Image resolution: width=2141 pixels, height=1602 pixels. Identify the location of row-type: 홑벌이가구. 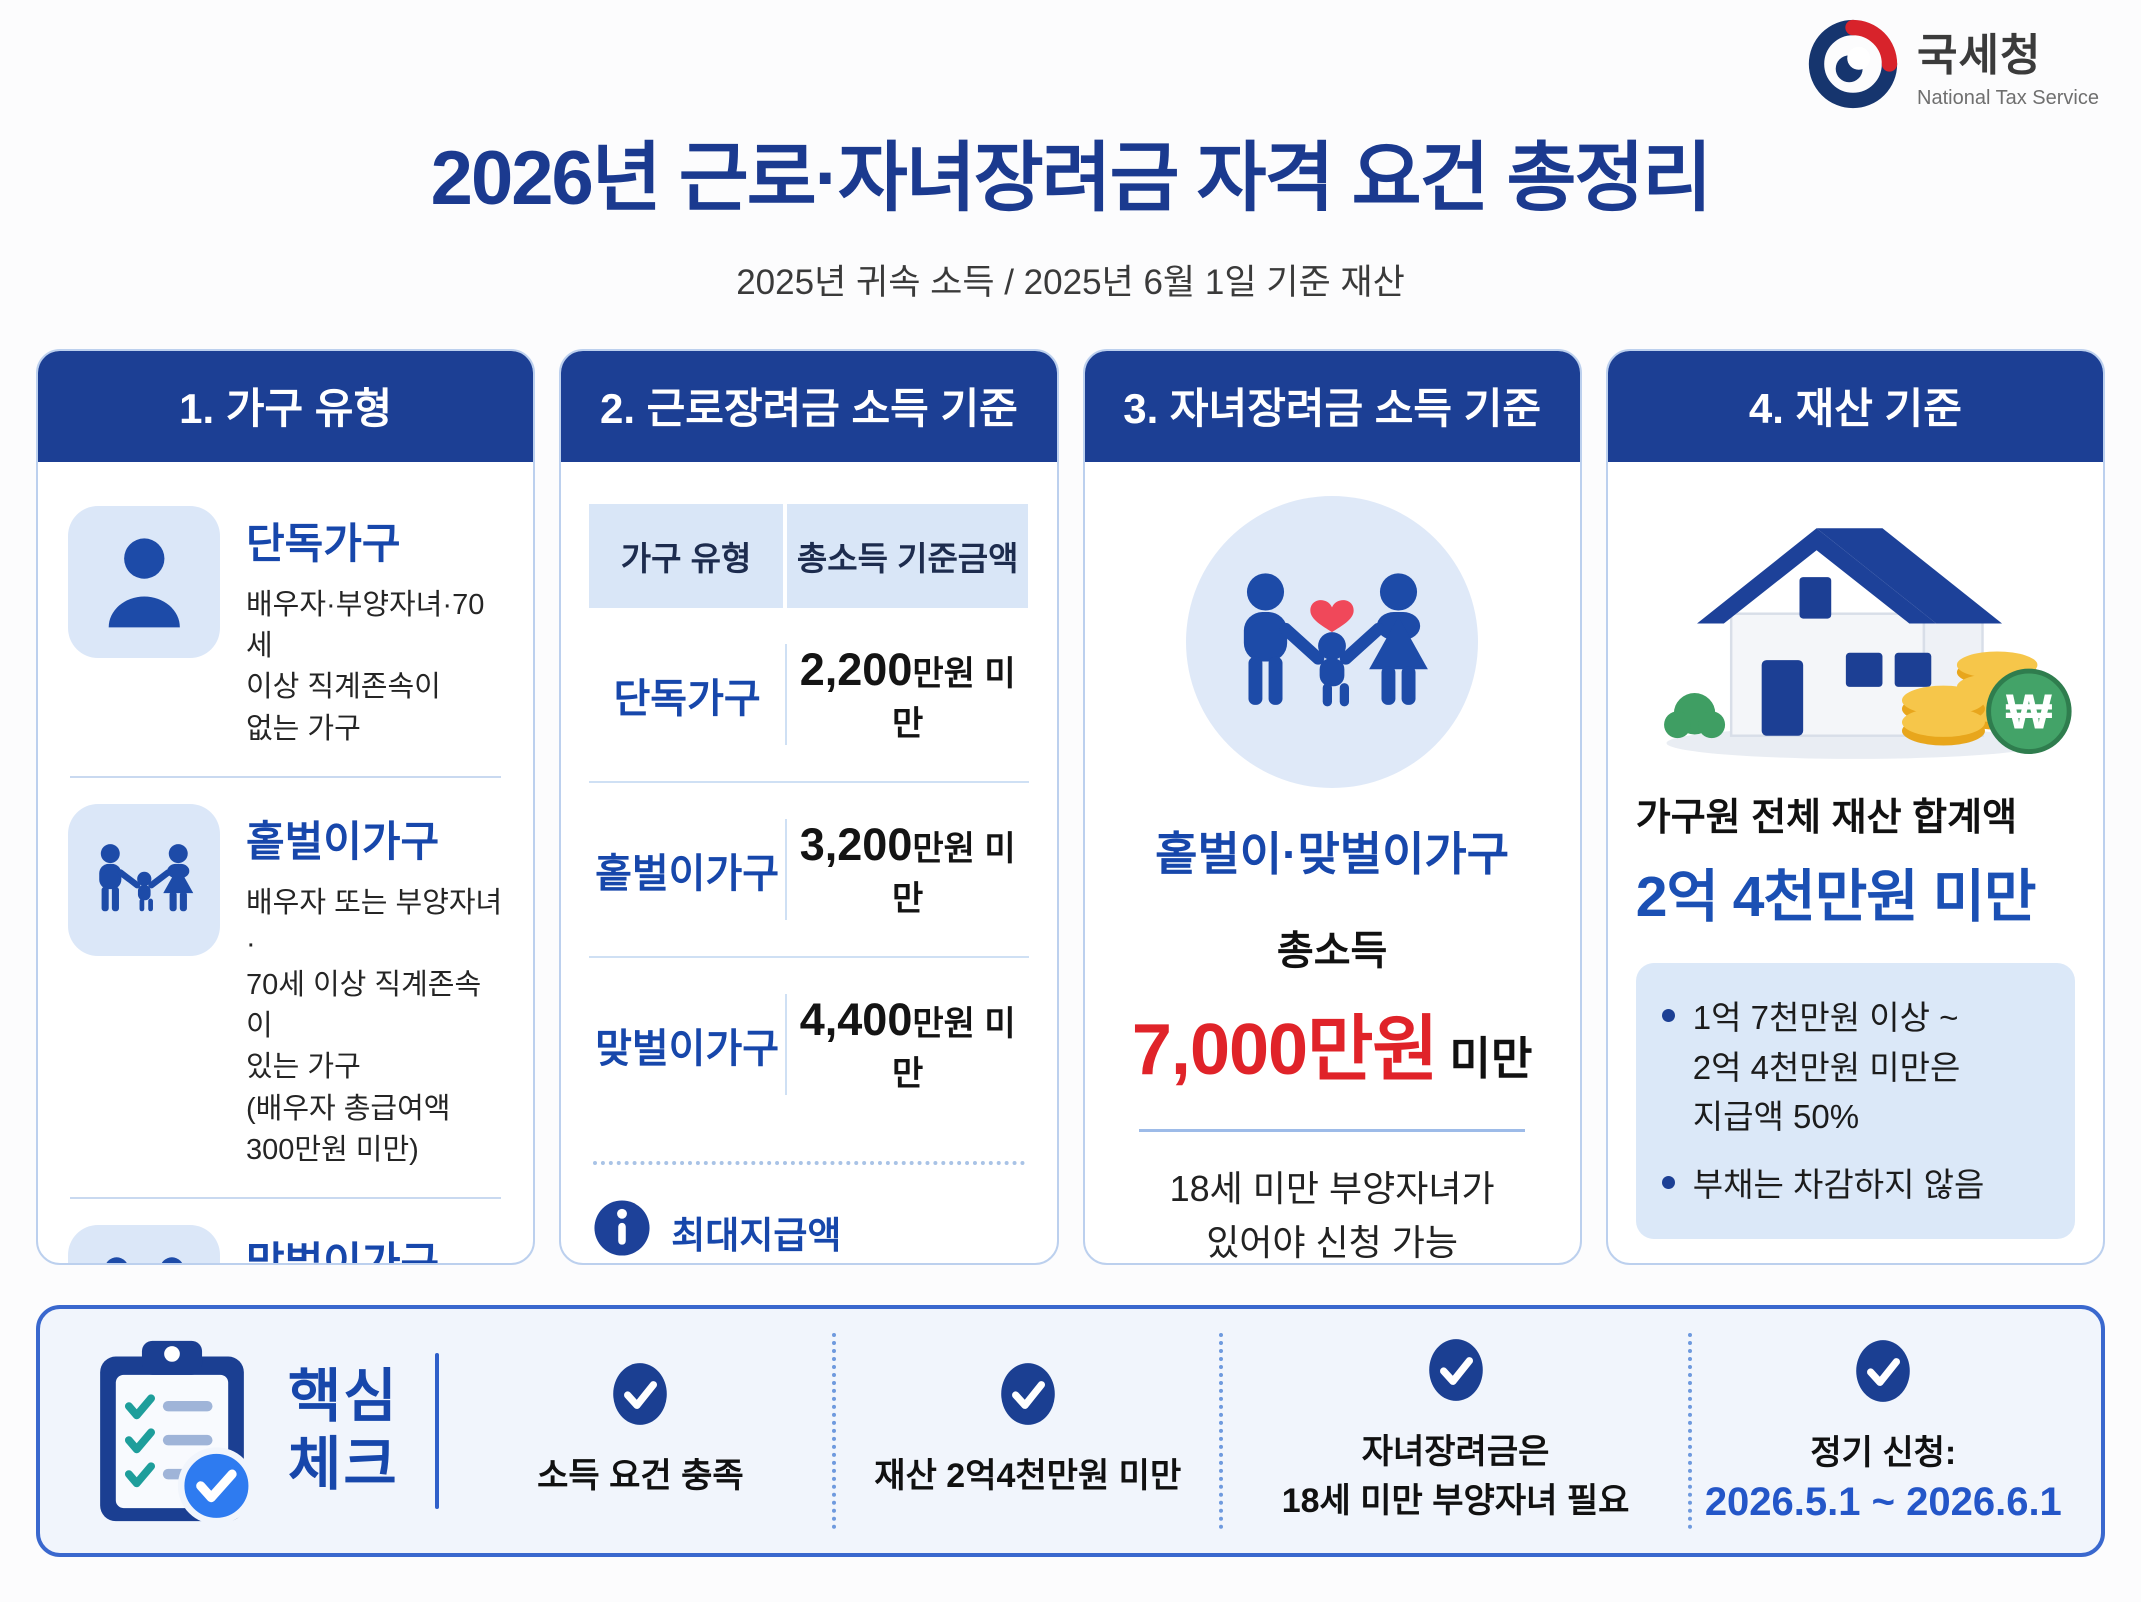
(688, 869).